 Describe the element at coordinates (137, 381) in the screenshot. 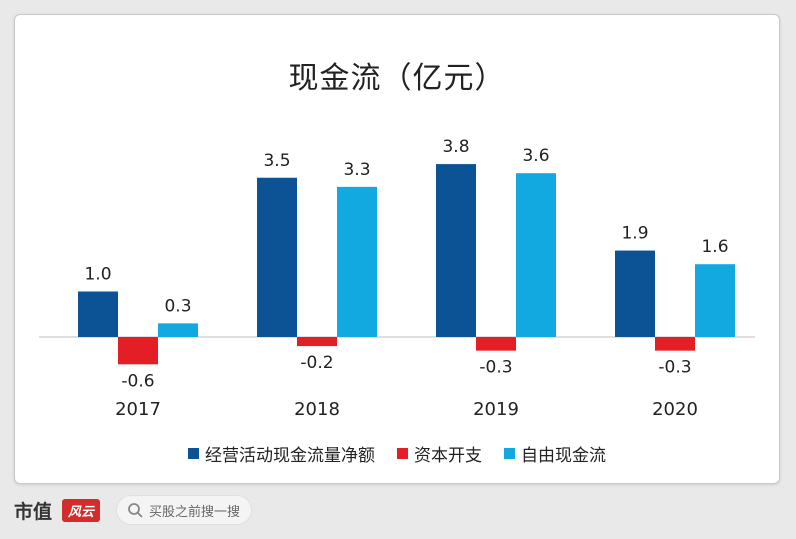

I see `data-label-2017-1: -0.6` at that location.